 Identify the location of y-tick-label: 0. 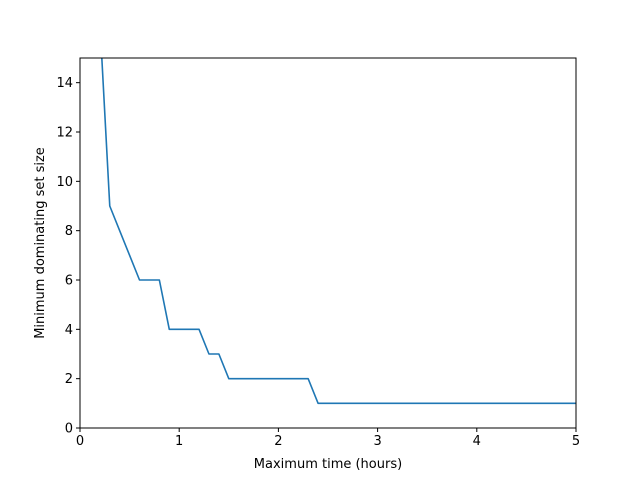
(69, 429).